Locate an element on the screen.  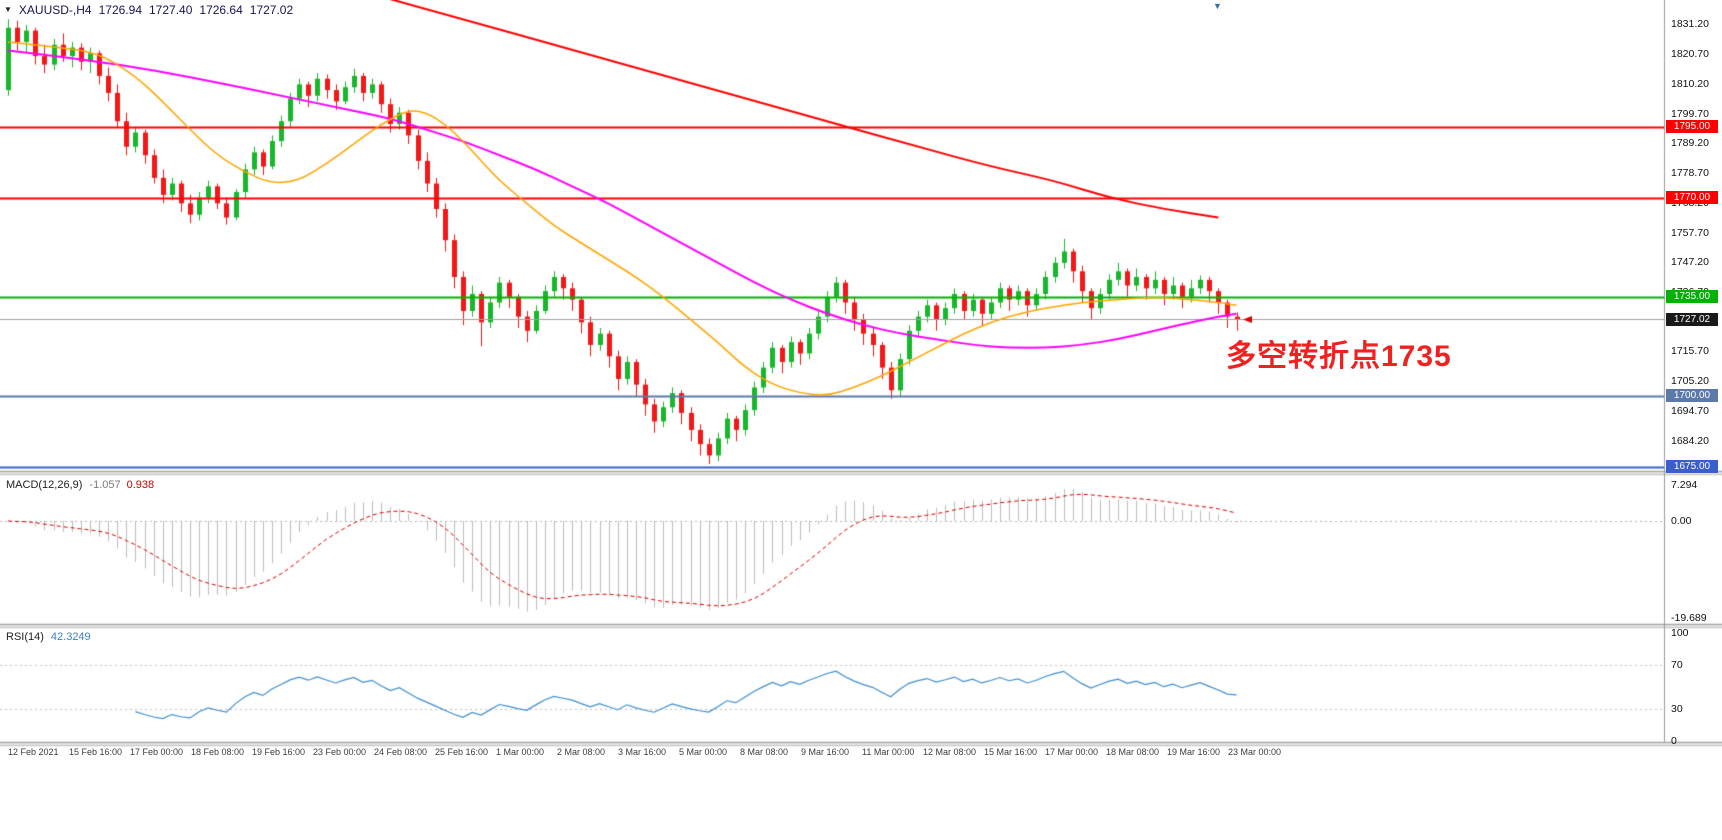
time-axis-label: 17 Mar 00:00 is located at coordinates (1072, 752).